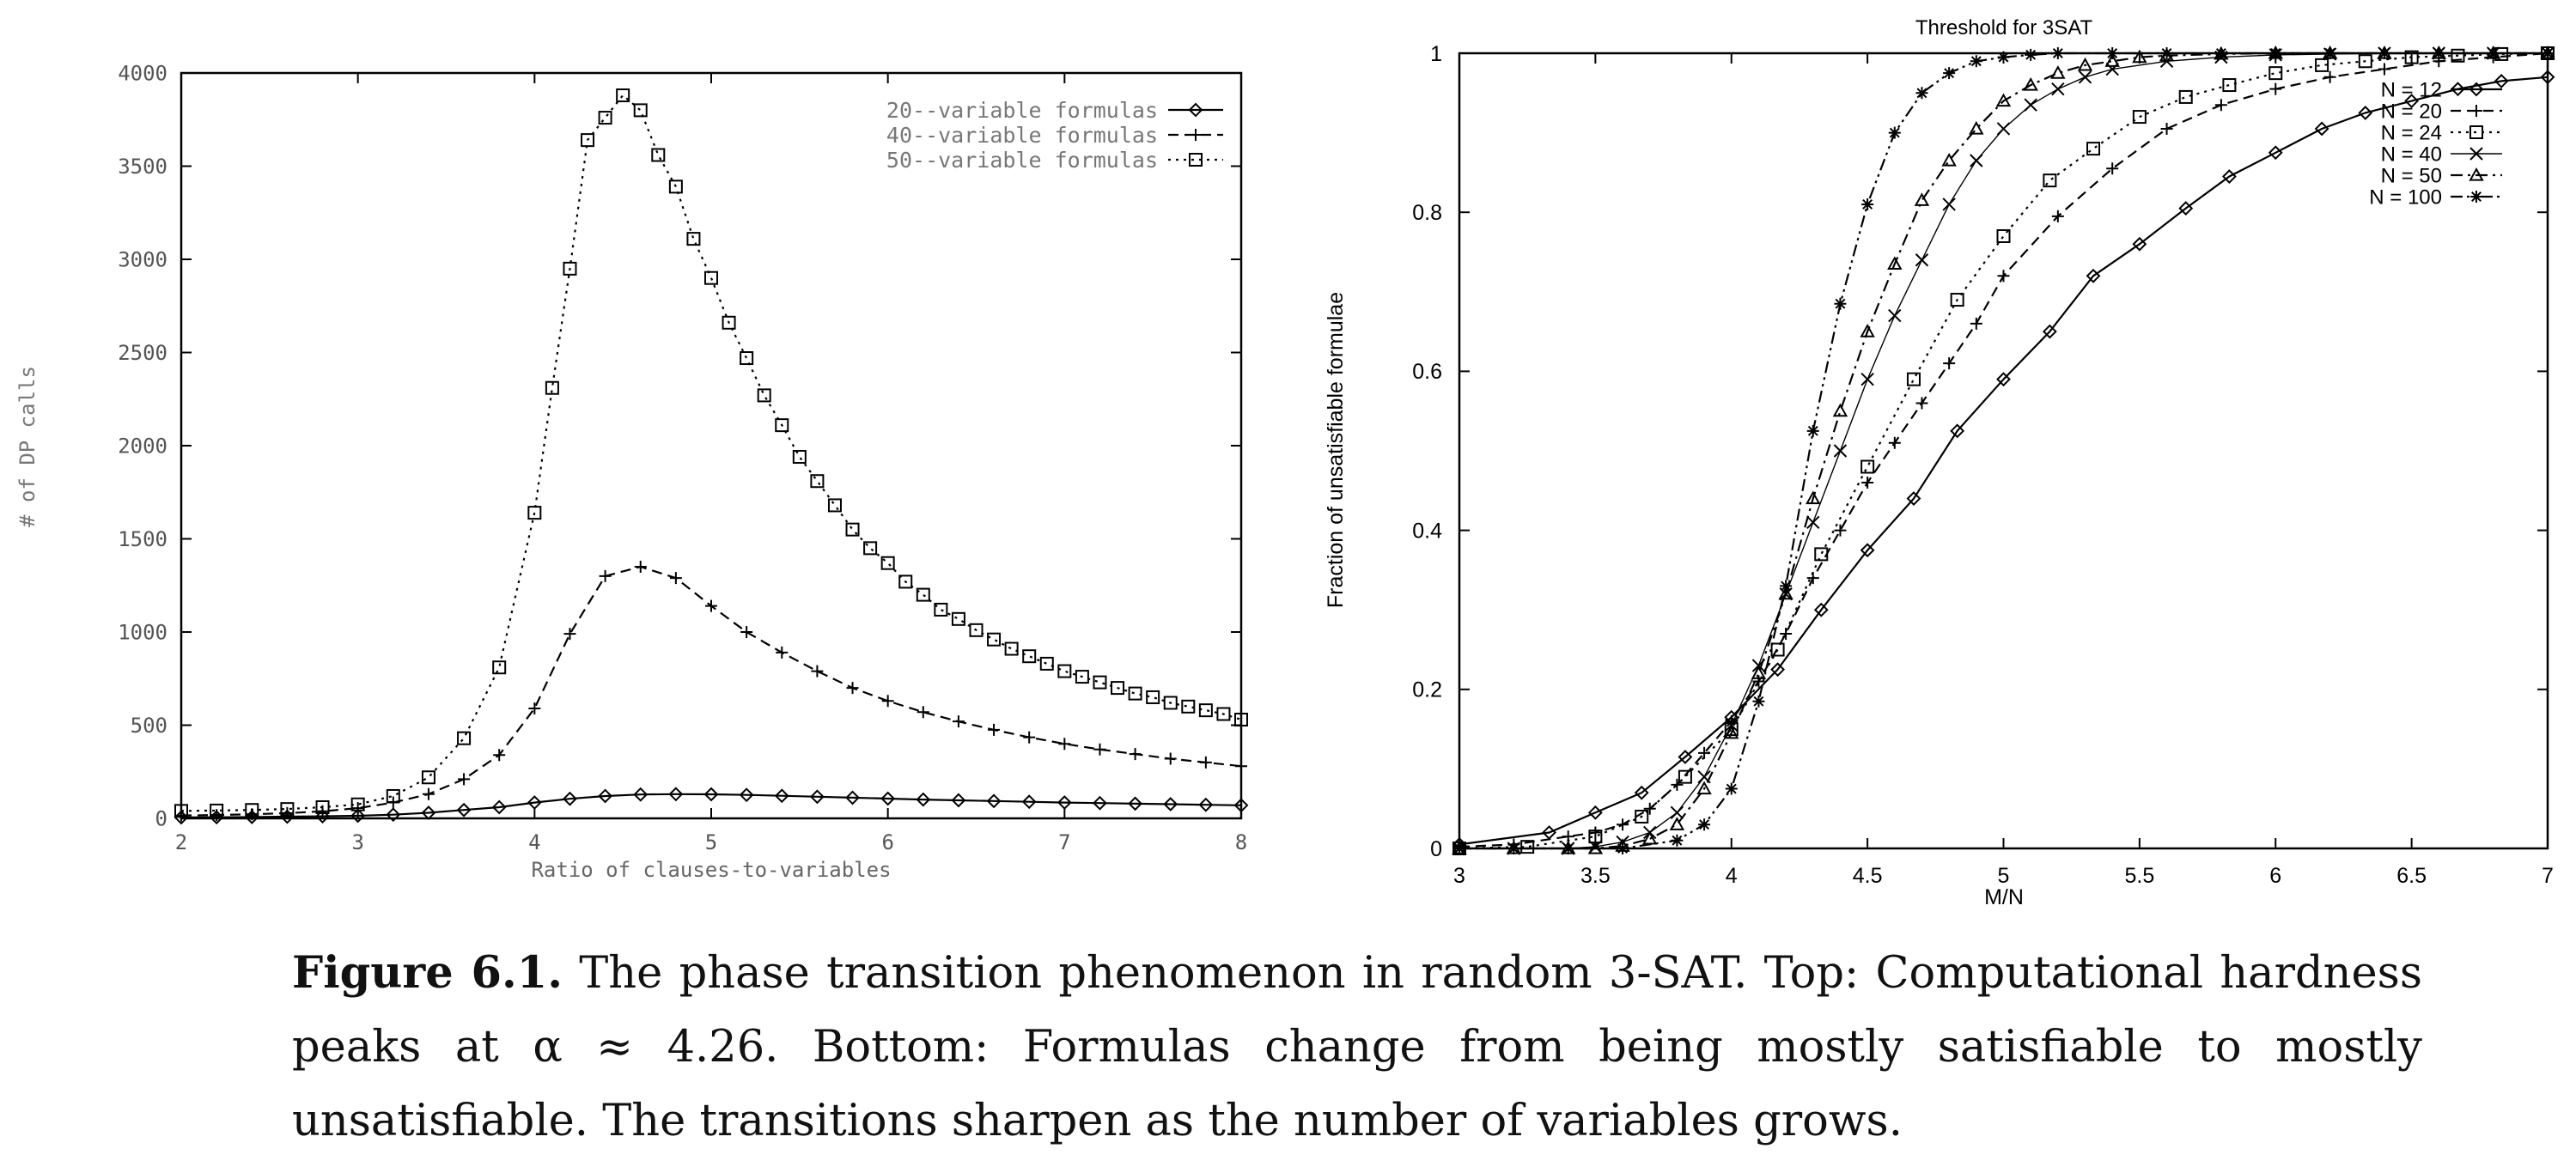 This screenshot has height=1167, width=2576. I want to click on legend-label: 50--variable formulas, so click(1022, 160).